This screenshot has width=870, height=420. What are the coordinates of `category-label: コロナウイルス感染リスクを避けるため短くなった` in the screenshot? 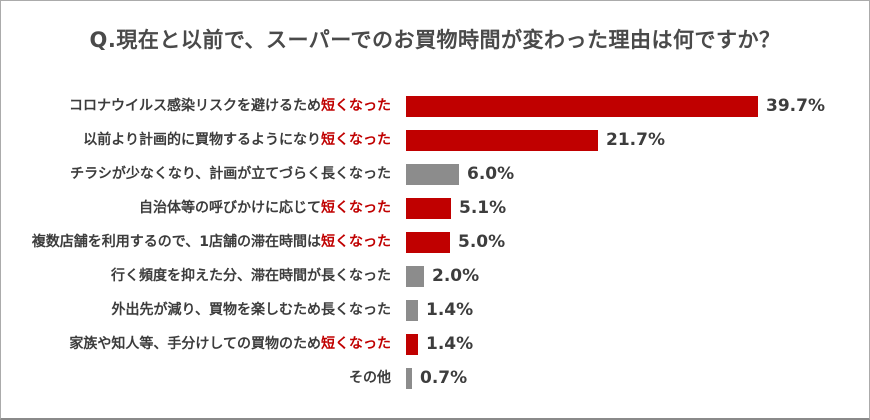 It's located at (196, 106).